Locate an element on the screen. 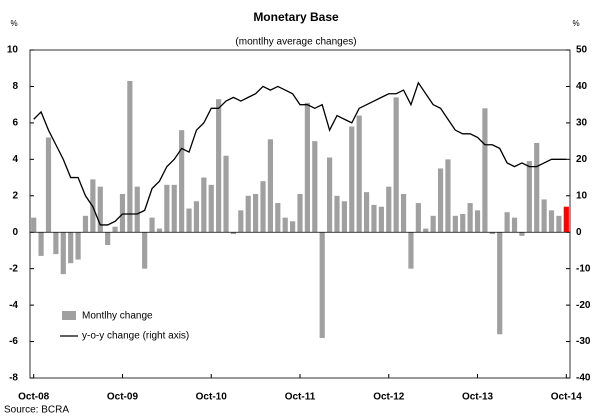 This screenshot has height=417, width=593. y-tick-label: 8 is located at coordinates (15, 86).